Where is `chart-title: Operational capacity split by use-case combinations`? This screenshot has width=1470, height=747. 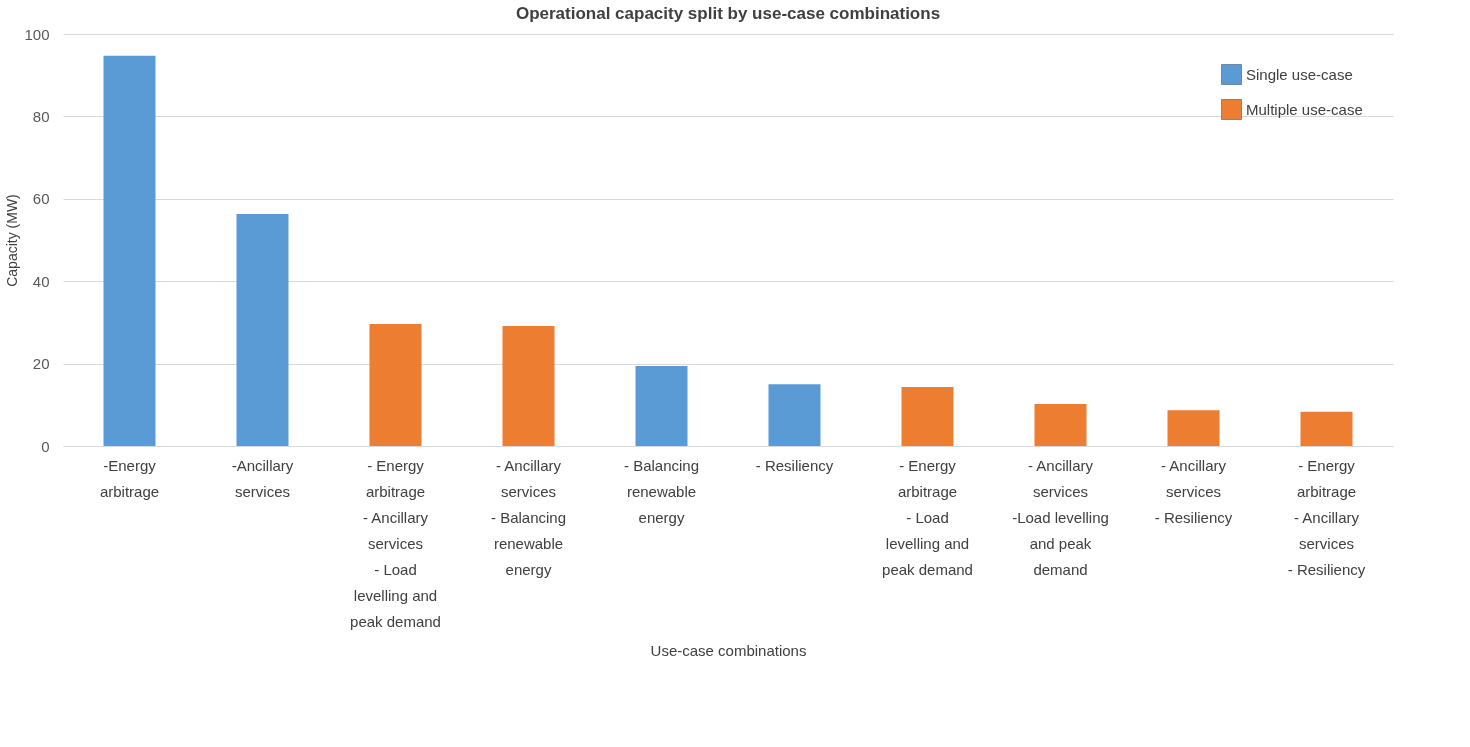 chart-title: Operational capacity split by use-case combinations is located at coordinates (728, 13).